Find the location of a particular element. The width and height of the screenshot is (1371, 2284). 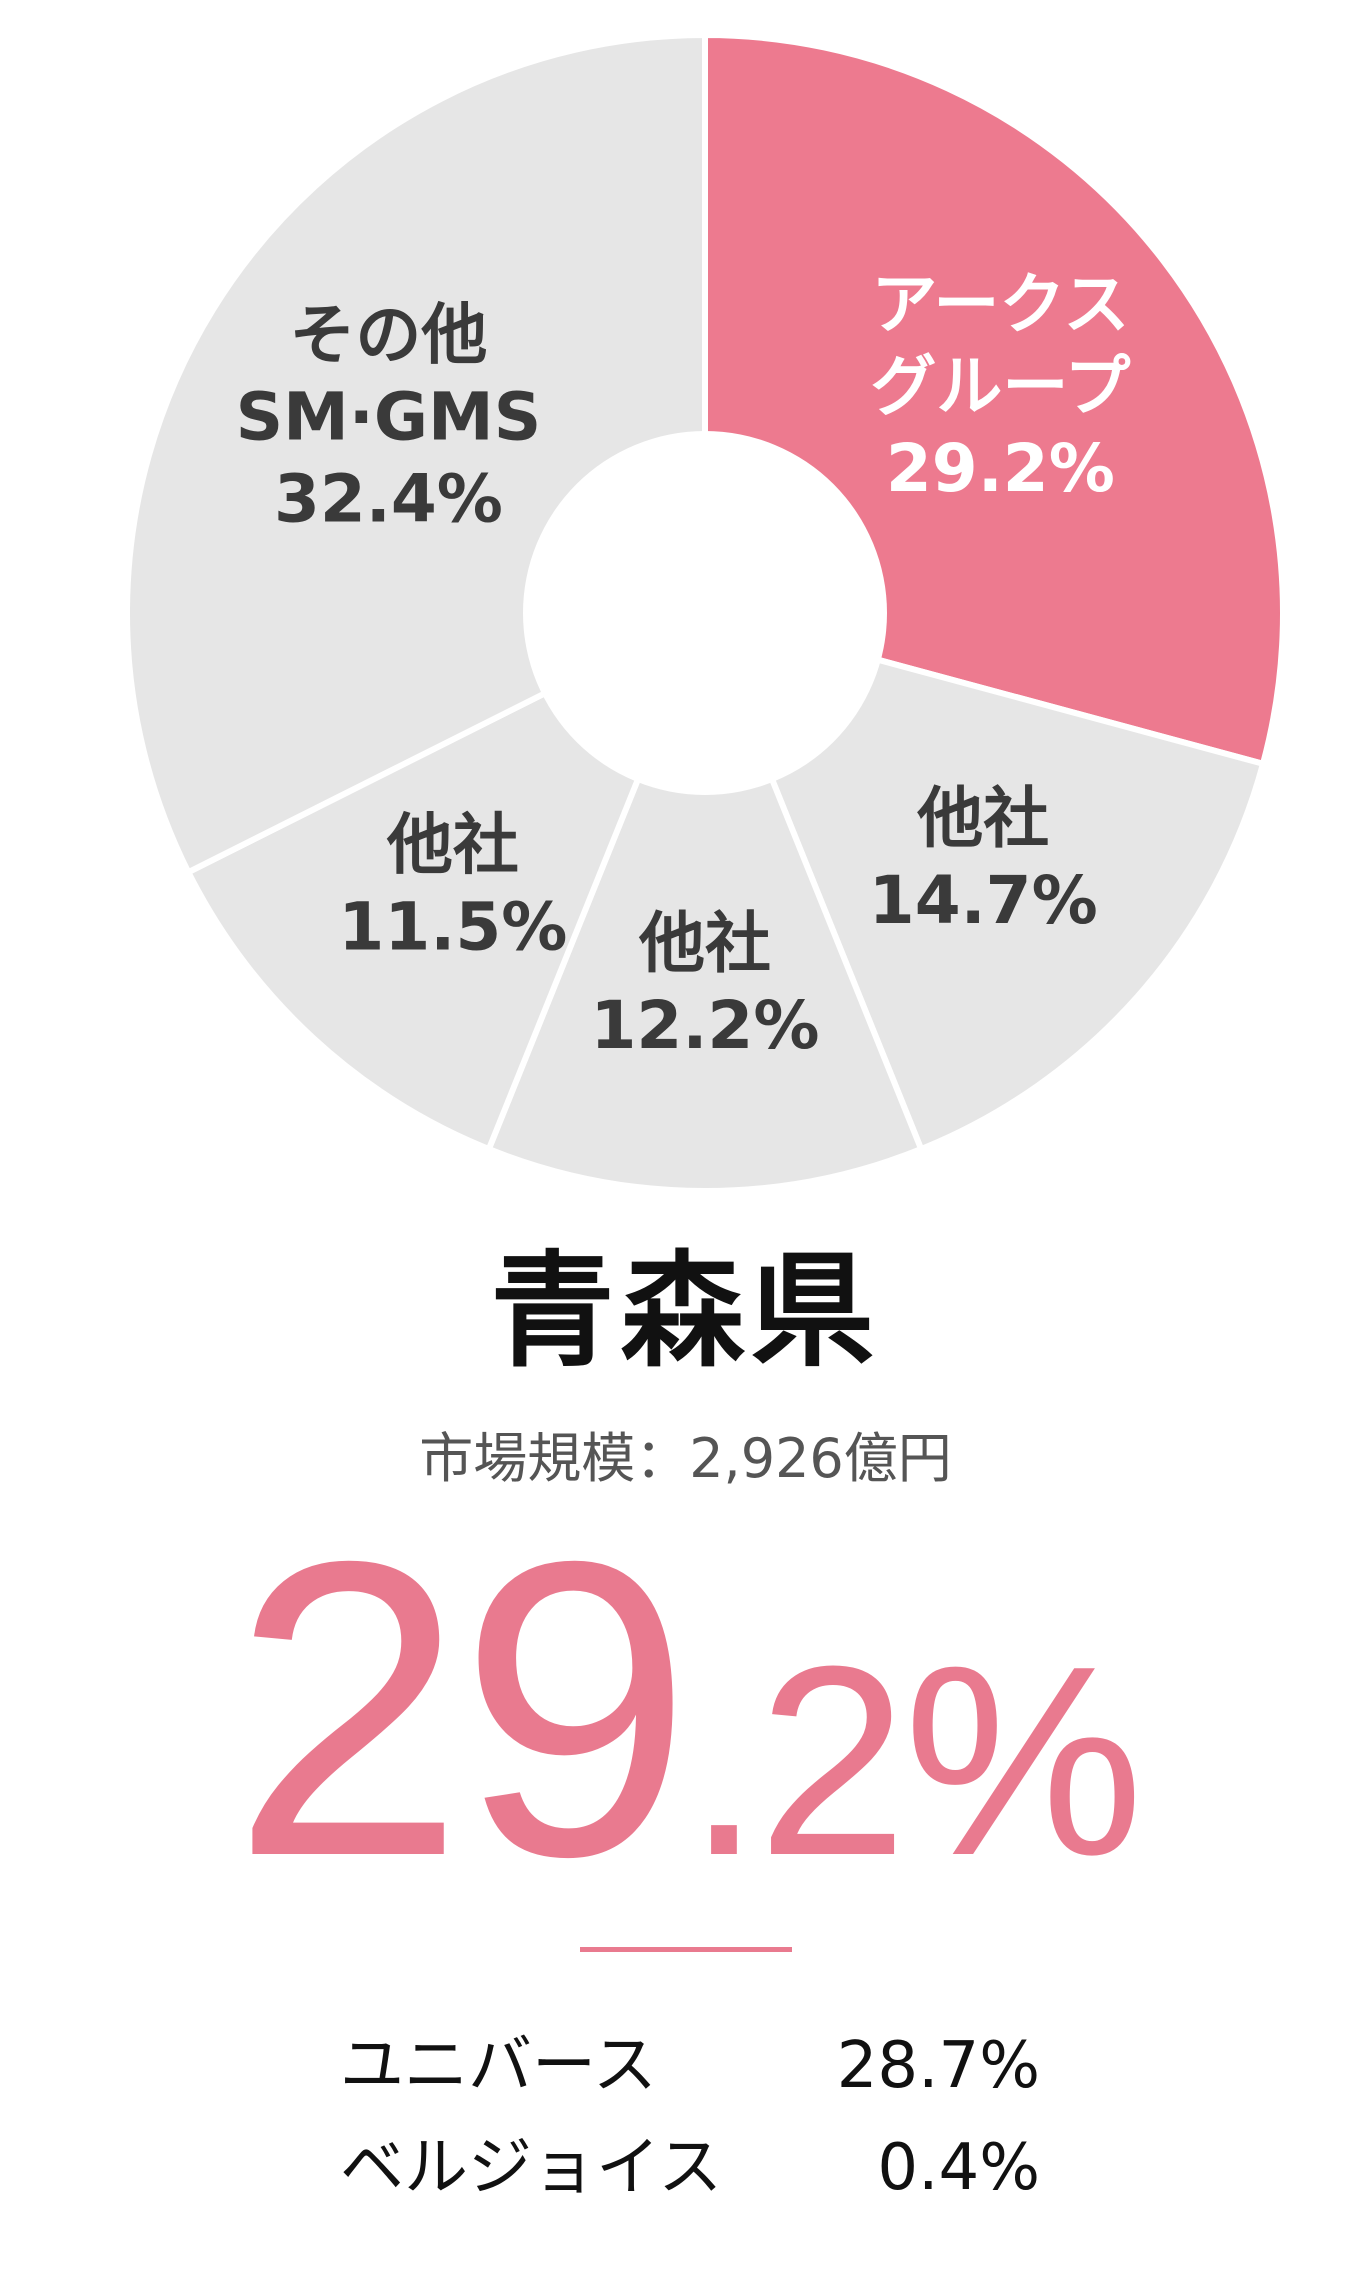

slice-label-line: グループ is located at coordinates (1000, 386).